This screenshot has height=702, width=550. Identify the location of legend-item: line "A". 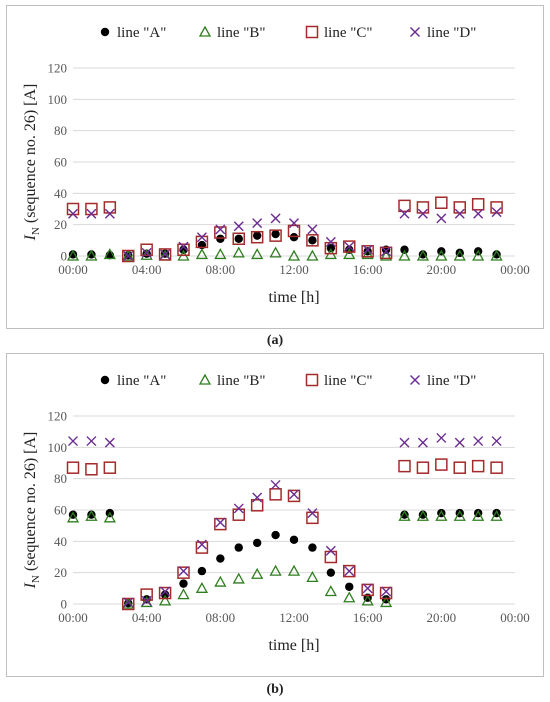
(133, 381).